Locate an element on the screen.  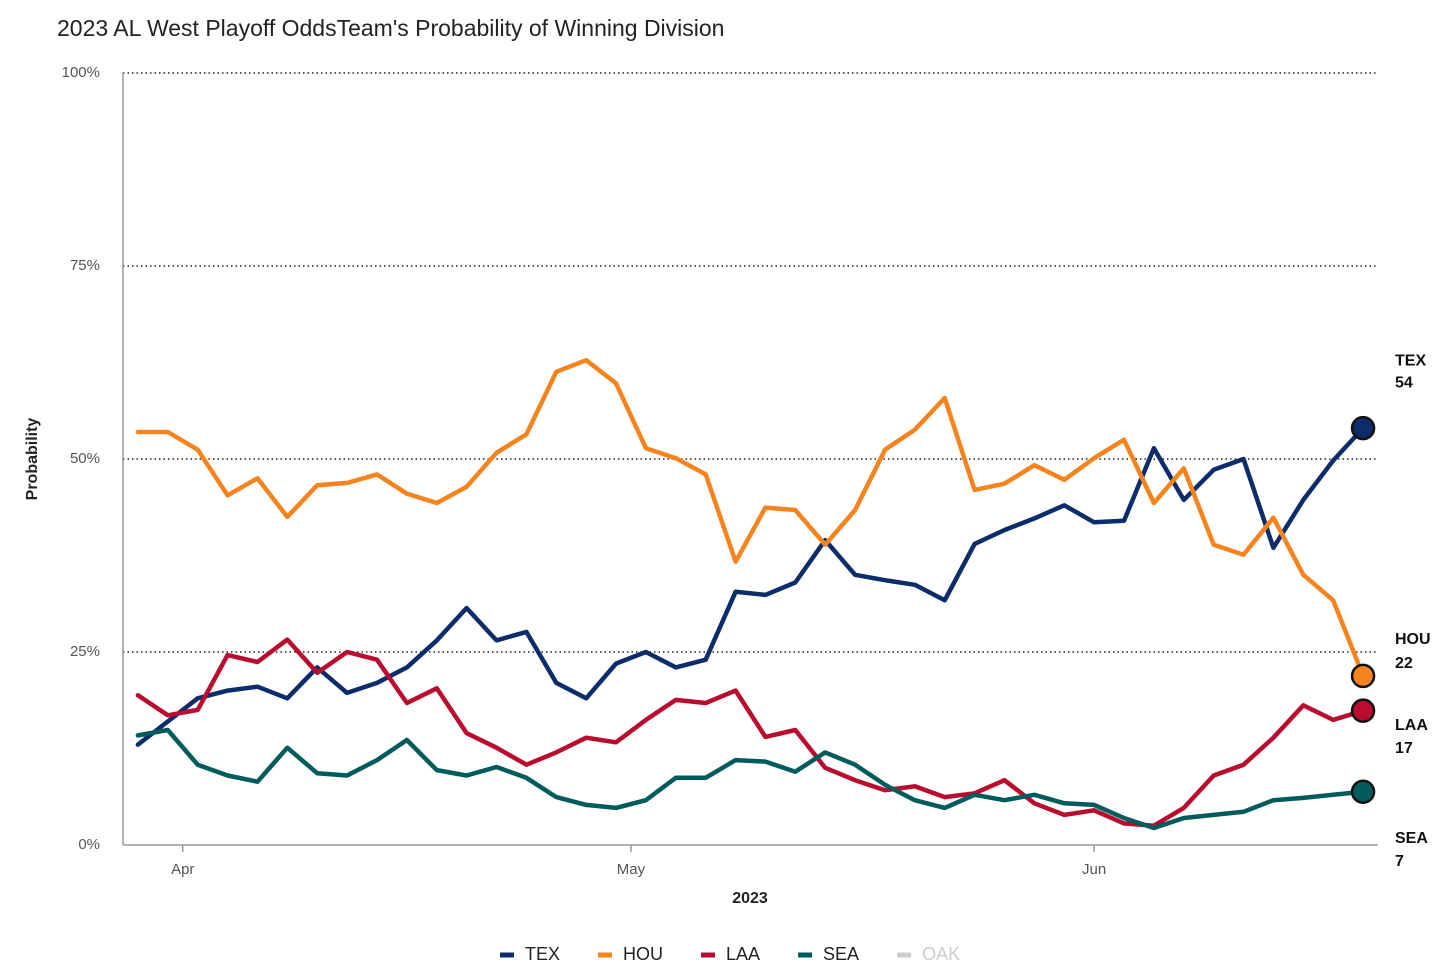
legend-item: SEA is located at coordinates (828, 954).